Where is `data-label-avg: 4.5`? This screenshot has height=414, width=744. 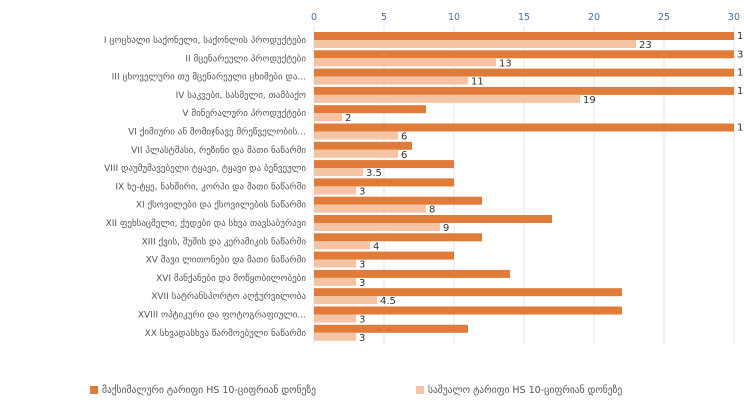 data-label-avg: 4.5 is located at coordinates (388, 301).